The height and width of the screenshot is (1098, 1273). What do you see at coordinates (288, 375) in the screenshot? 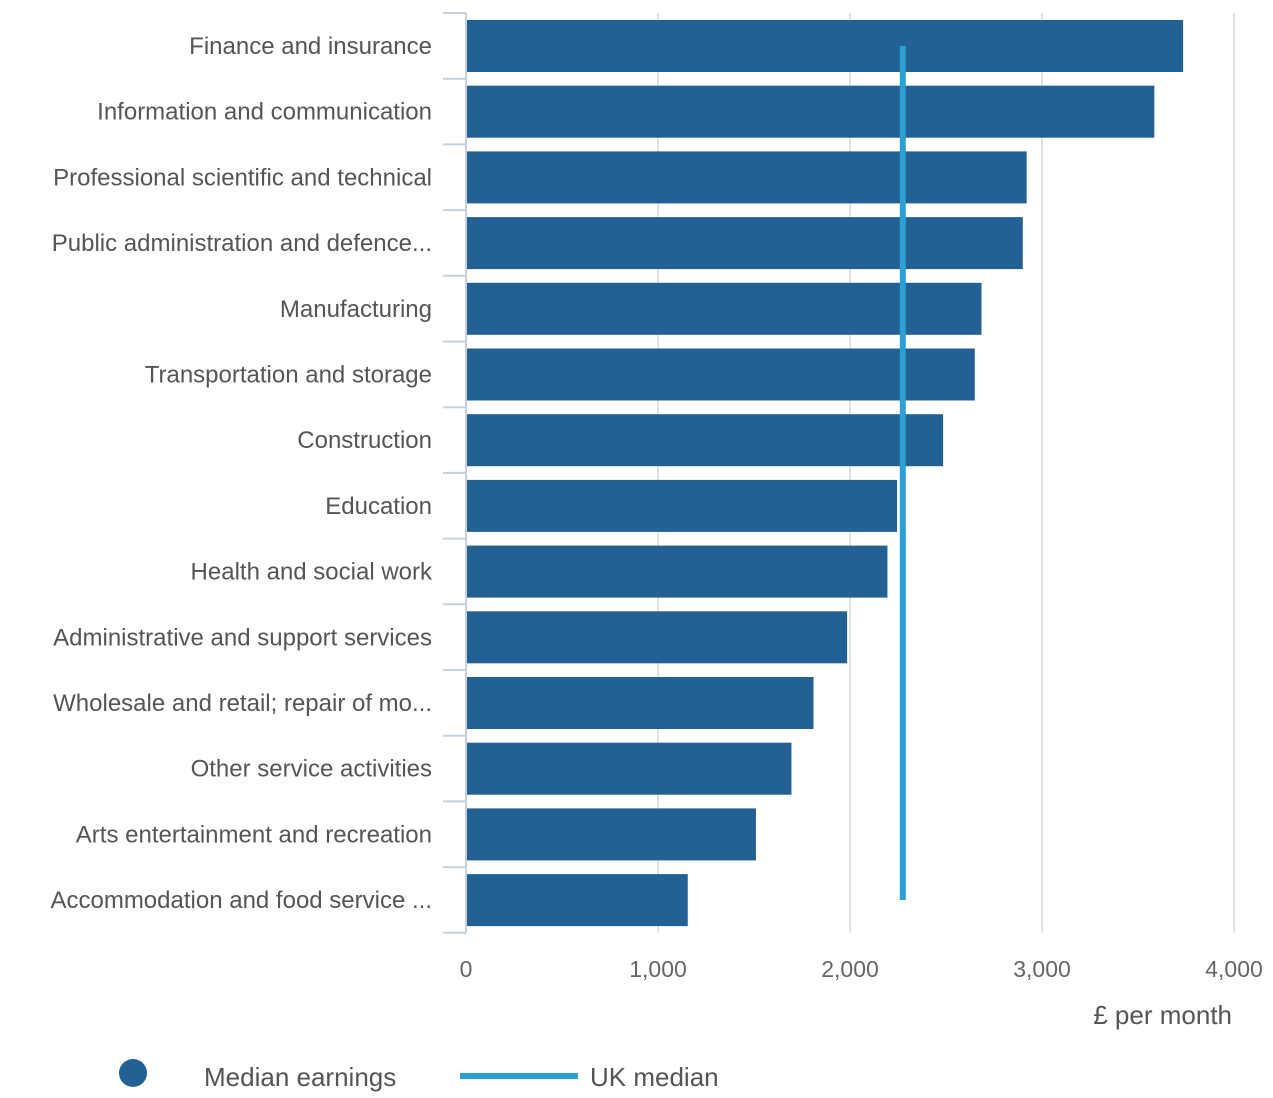
I see `category-label: Transportation and storage` at bounding box center [288, 375].